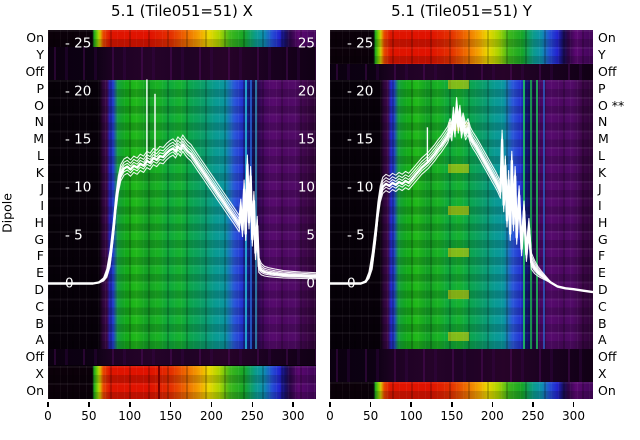  I want to click on dipole-spectrum-line-main, so click(182, 214).